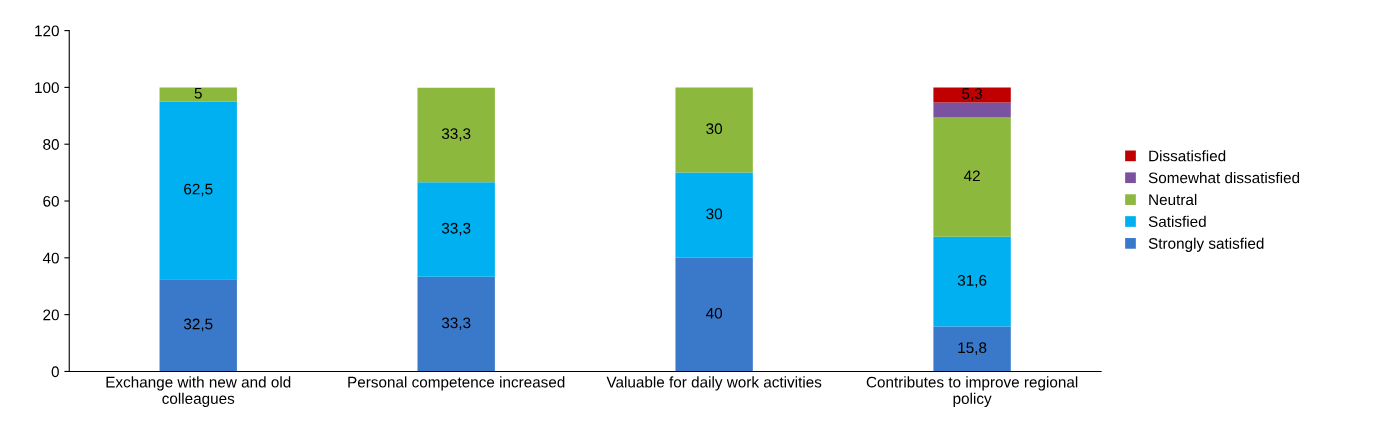 This screenshot has height=437, width=1385. I want to click on x-tick-label: Valuable for daily work activities, so click(714, 383).